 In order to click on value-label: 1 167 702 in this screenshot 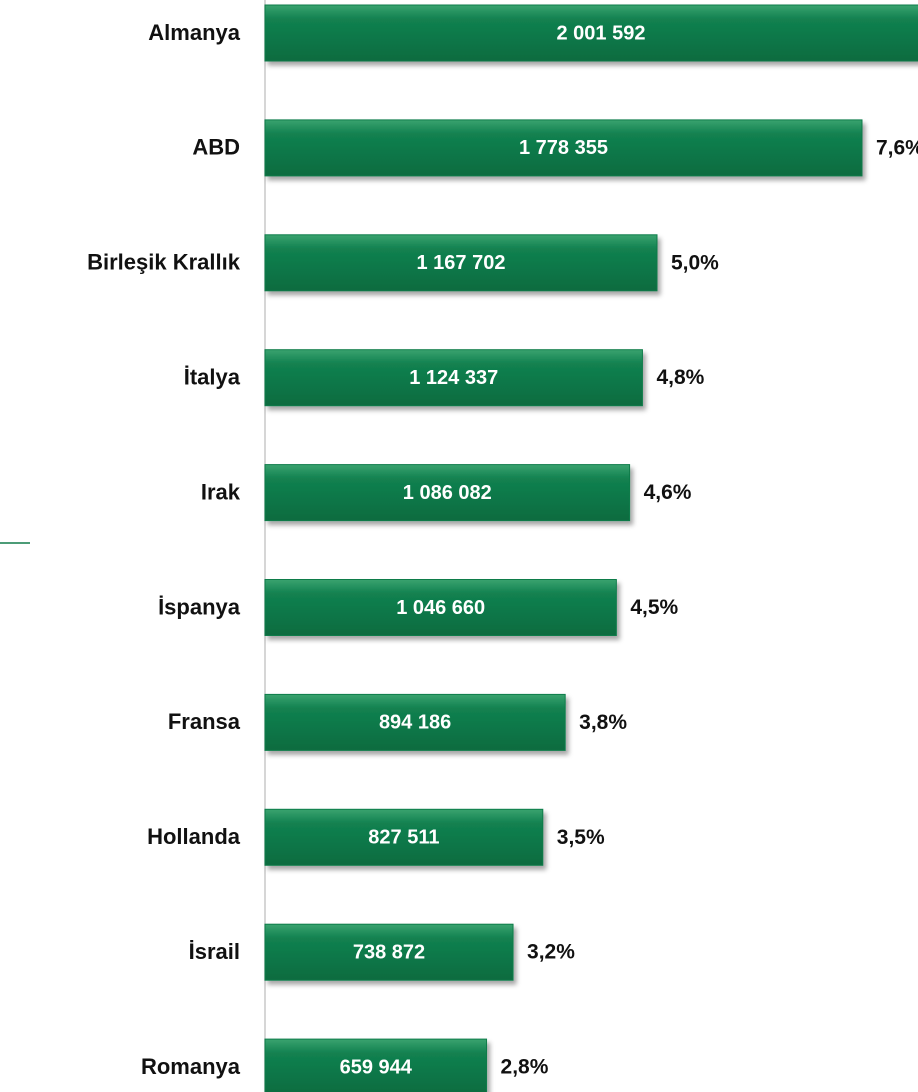, I will do `click(461, 263)`.